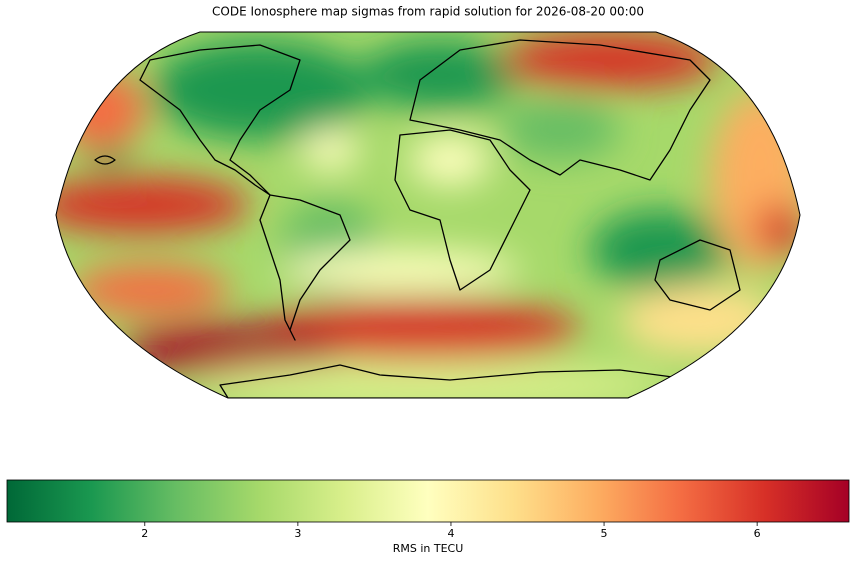 The height and width of the screenshot is (565, 856). What do you see at coordinates (604, 533) in the screenshot?
I see `colorbar-tick-label: 5` at bounding box center [604, 533].